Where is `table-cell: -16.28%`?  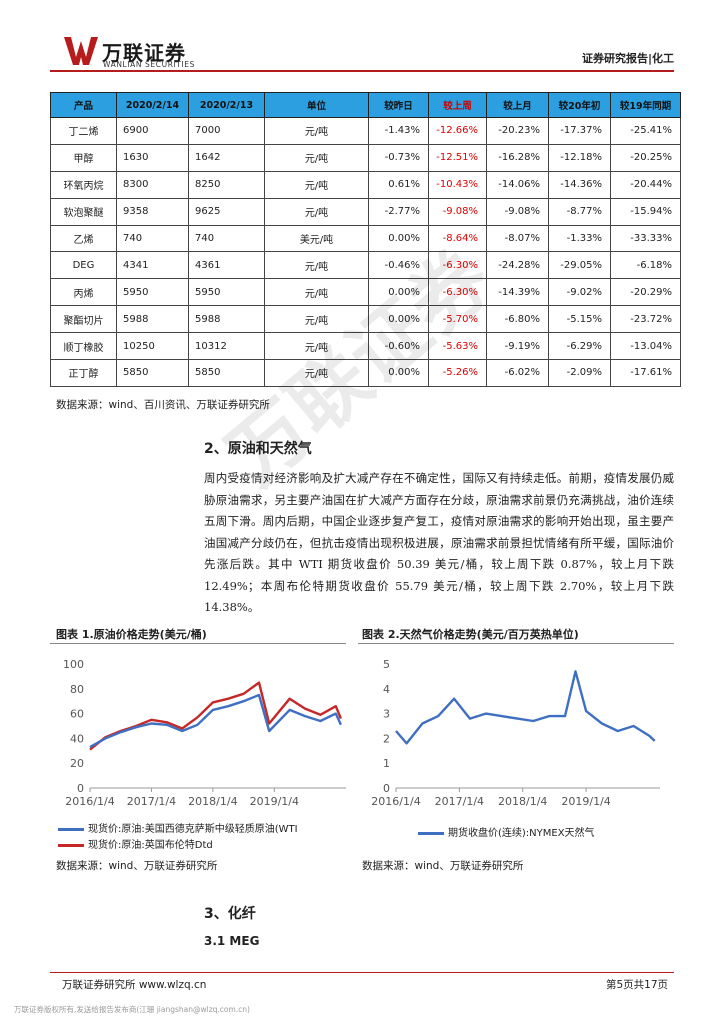
table-cell: -16.28% is located at coordinates (517, 157).